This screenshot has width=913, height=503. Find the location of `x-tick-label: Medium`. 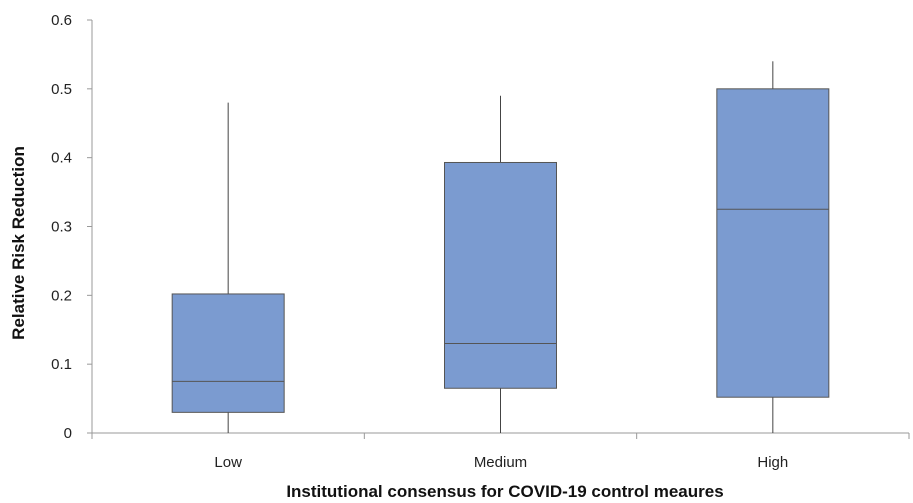

x-tick-label: Medium is located at coordinates (500, 462).